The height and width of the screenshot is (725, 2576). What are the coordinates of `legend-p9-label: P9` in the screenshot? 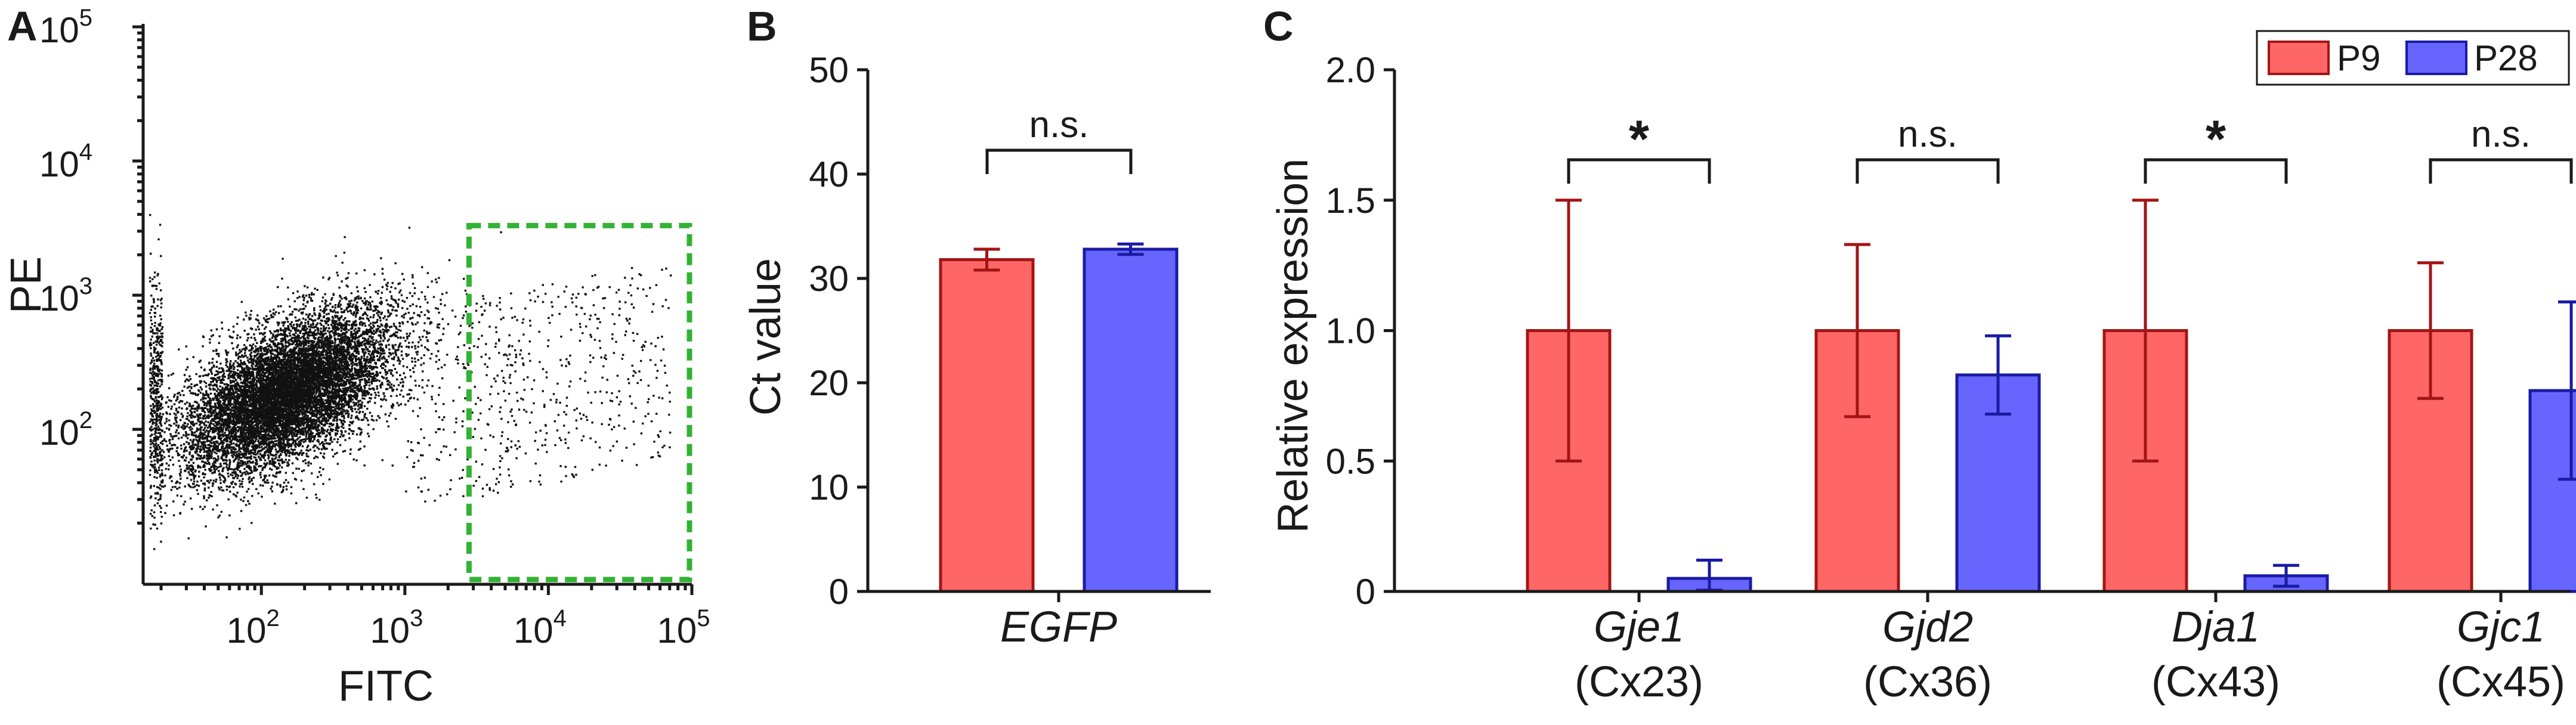 It's located at (2358, 58).